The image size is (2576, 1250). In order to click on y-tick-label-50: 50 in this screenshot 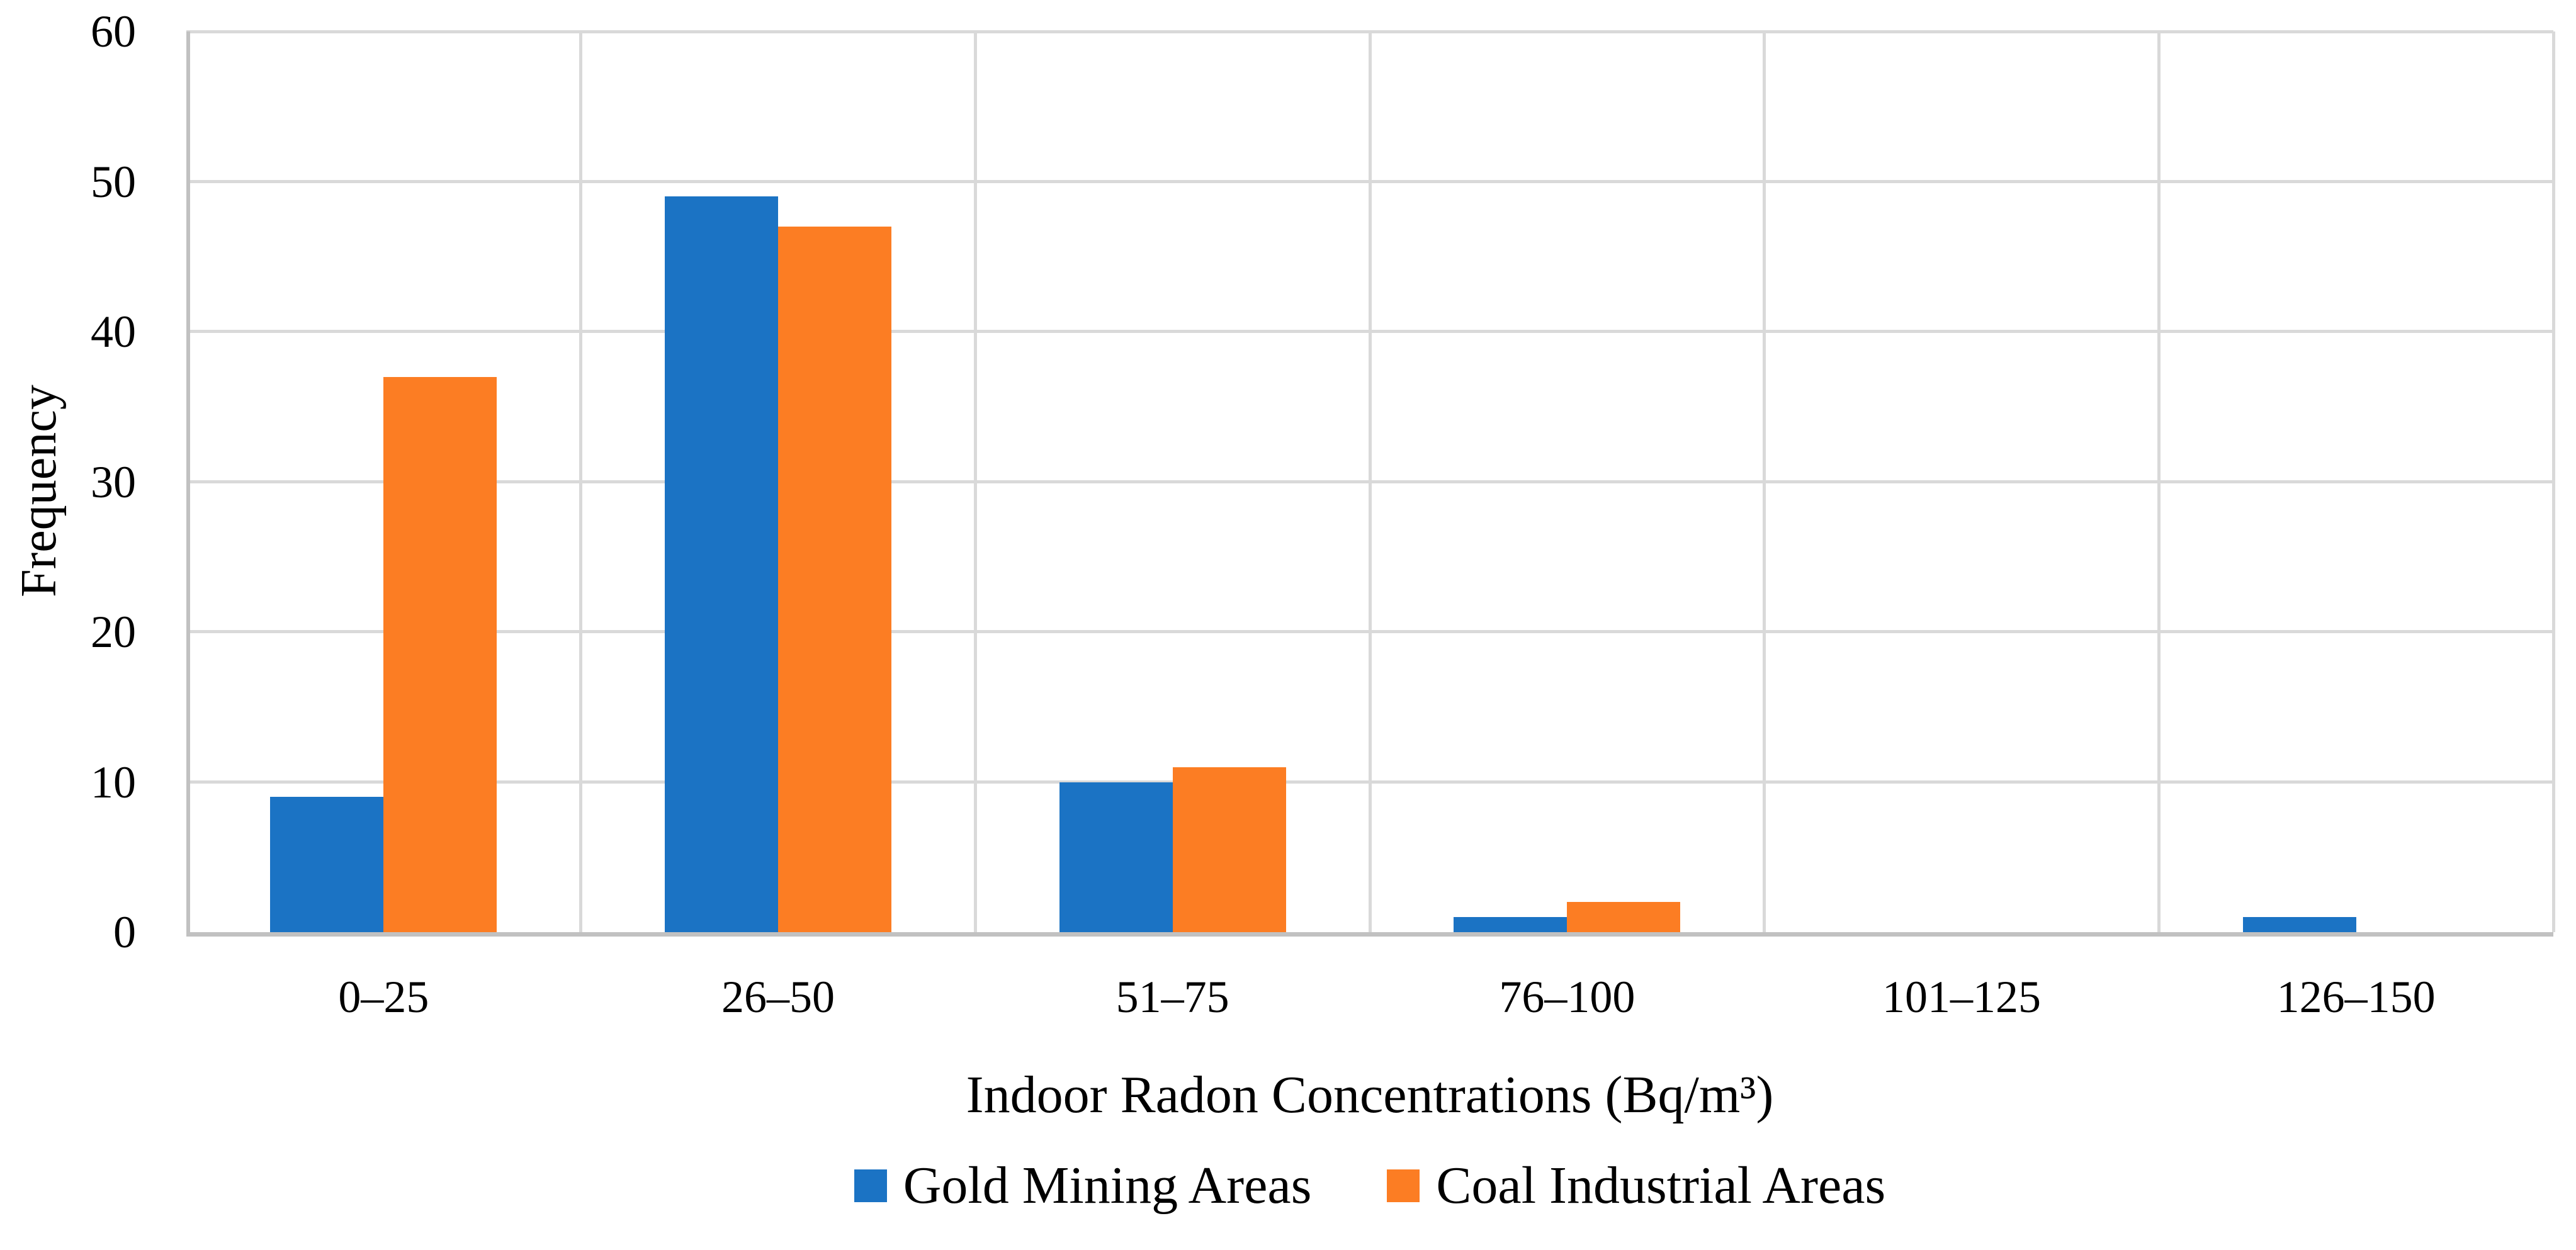, I will do `click(113, 182)`.